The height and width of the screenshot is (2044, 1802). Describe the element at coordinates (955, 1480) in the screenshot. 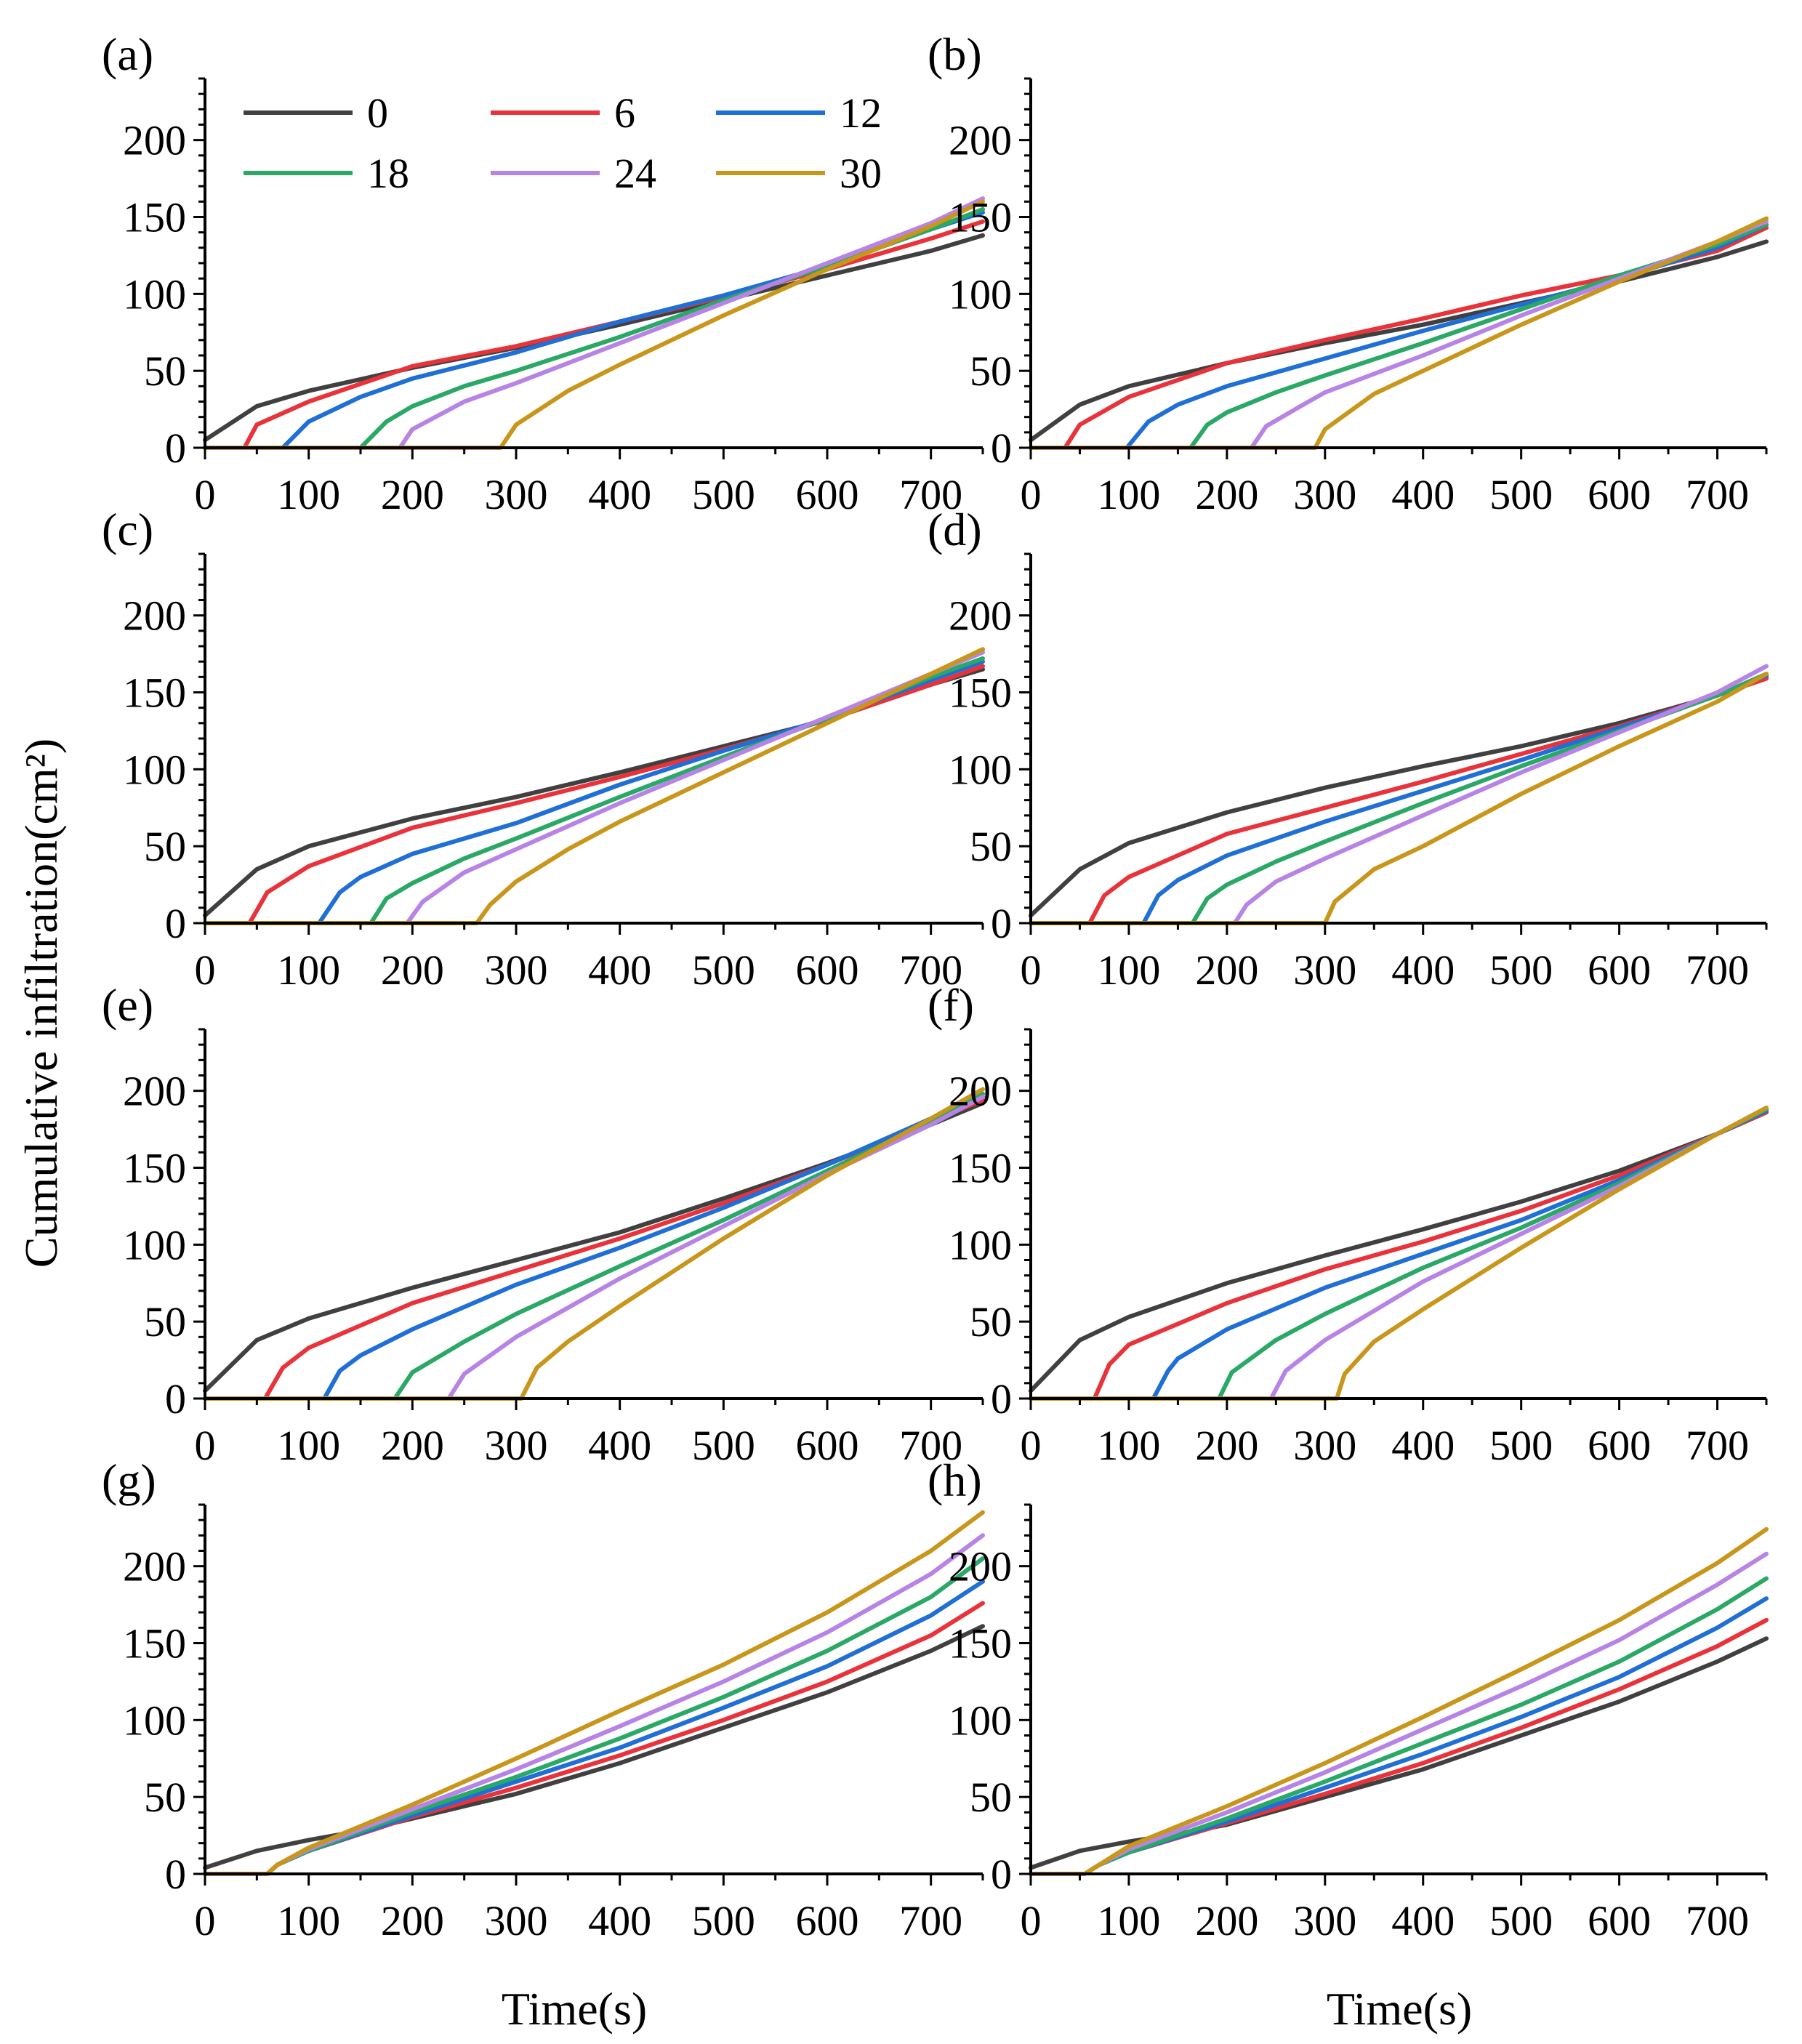

I see `panel-label: (h)` at that location.